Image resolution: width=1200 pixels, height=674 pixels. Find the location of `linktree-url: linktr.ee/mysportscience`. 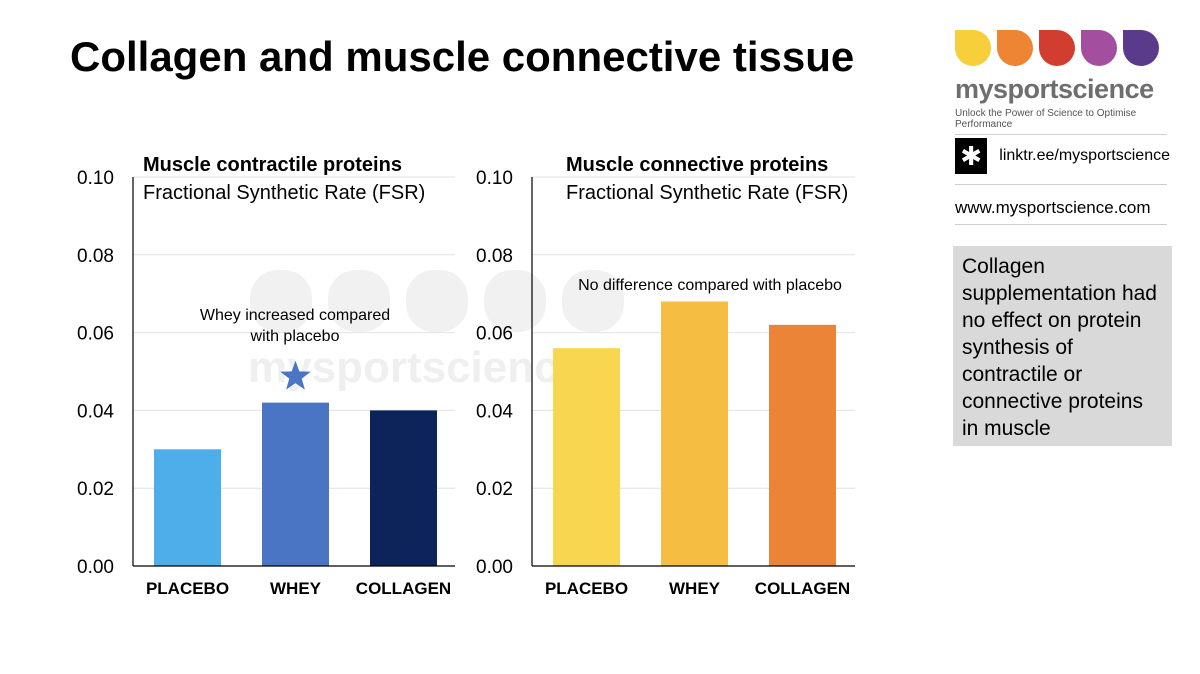

linktree-url: linktr.ee/mysportscience is located at coordinates (1084, 155).